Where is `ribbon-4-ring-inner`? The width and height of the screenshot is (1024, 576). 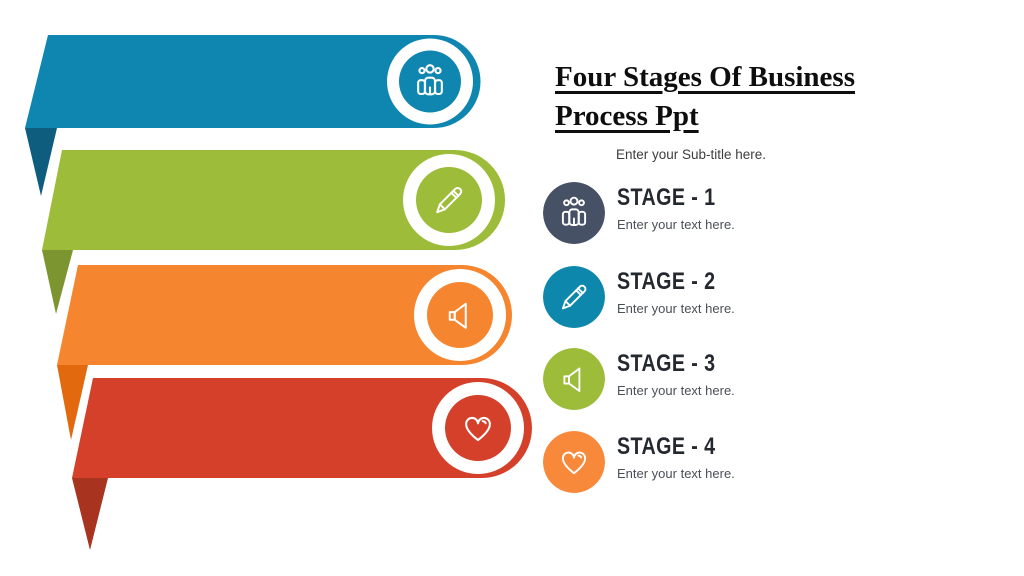 ribbon-4-ring-inner is located at coordinates (478, 428).